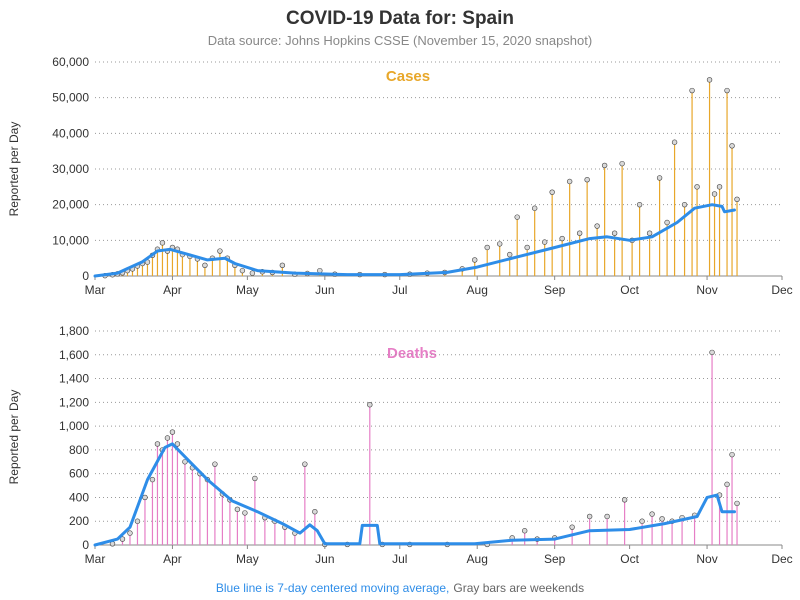 This screenshot has width=800, height=600. I want to click on deaths-panel-title: Deaths, so click(412, 353).